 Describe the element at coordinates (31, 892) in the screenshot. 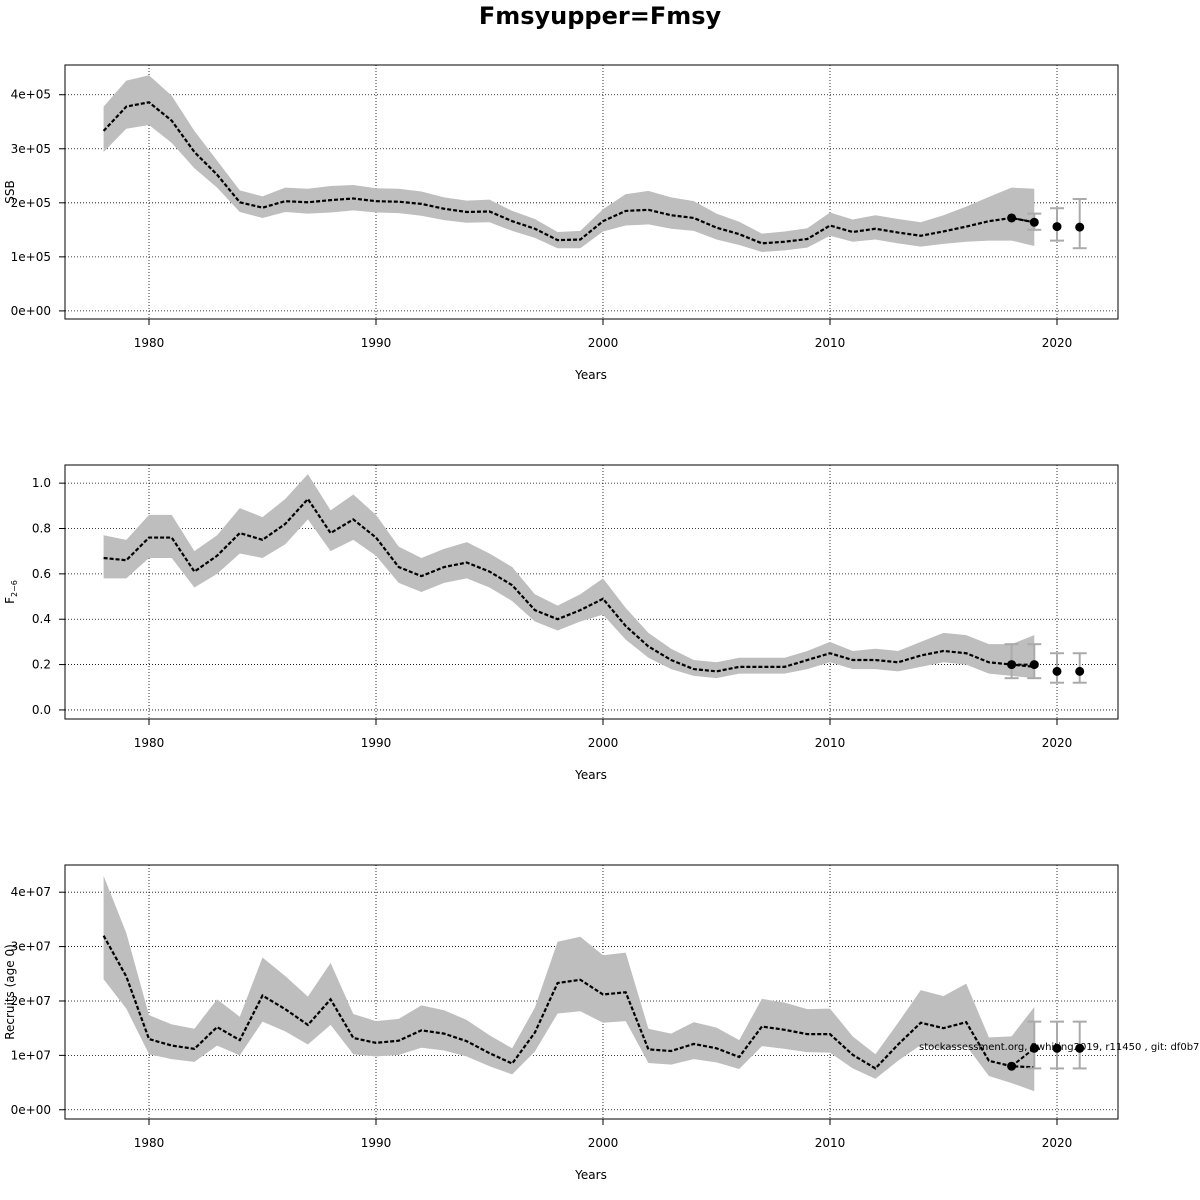

I see `y-tick-label: 4e+07` at that location.